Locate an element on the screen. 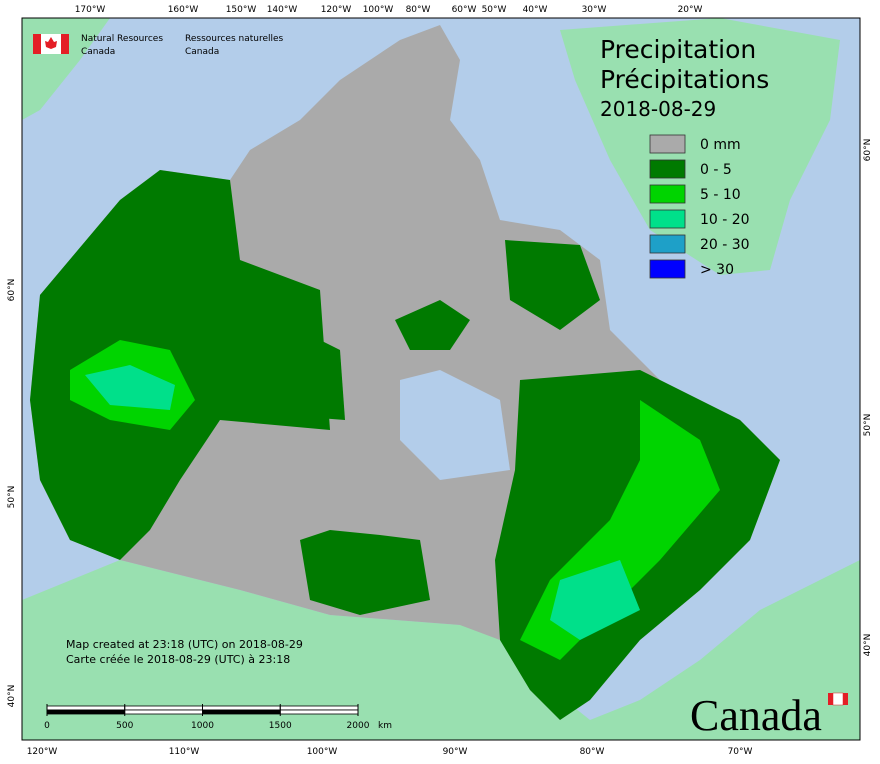 Image resolution: width=880 pixels, height=764 pixels. graticule-label: 110°W is located at coordinates (184, 752).